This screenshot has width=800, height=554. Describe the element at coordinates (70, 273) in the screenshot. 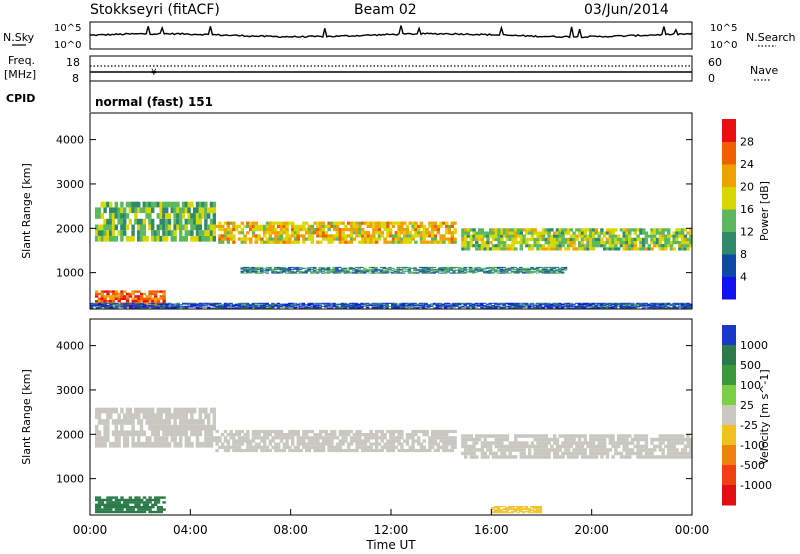

I see `y-tick-label: 1000` at that location.